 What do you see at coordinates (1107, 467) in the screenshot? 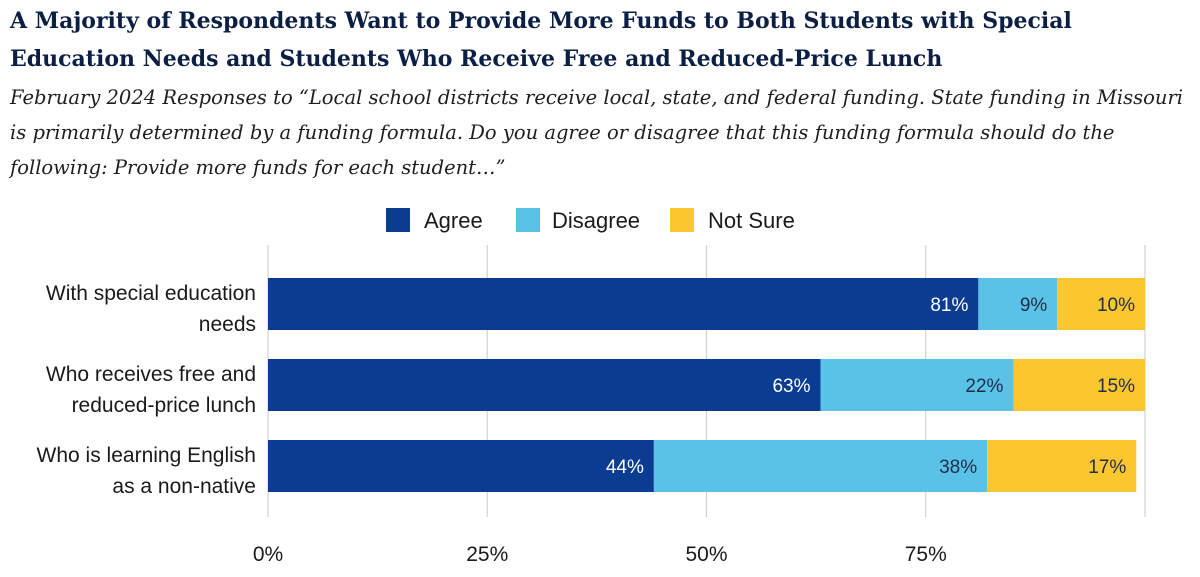
I see `bar-value-label: 17%` at bounding box center [1107, 467].